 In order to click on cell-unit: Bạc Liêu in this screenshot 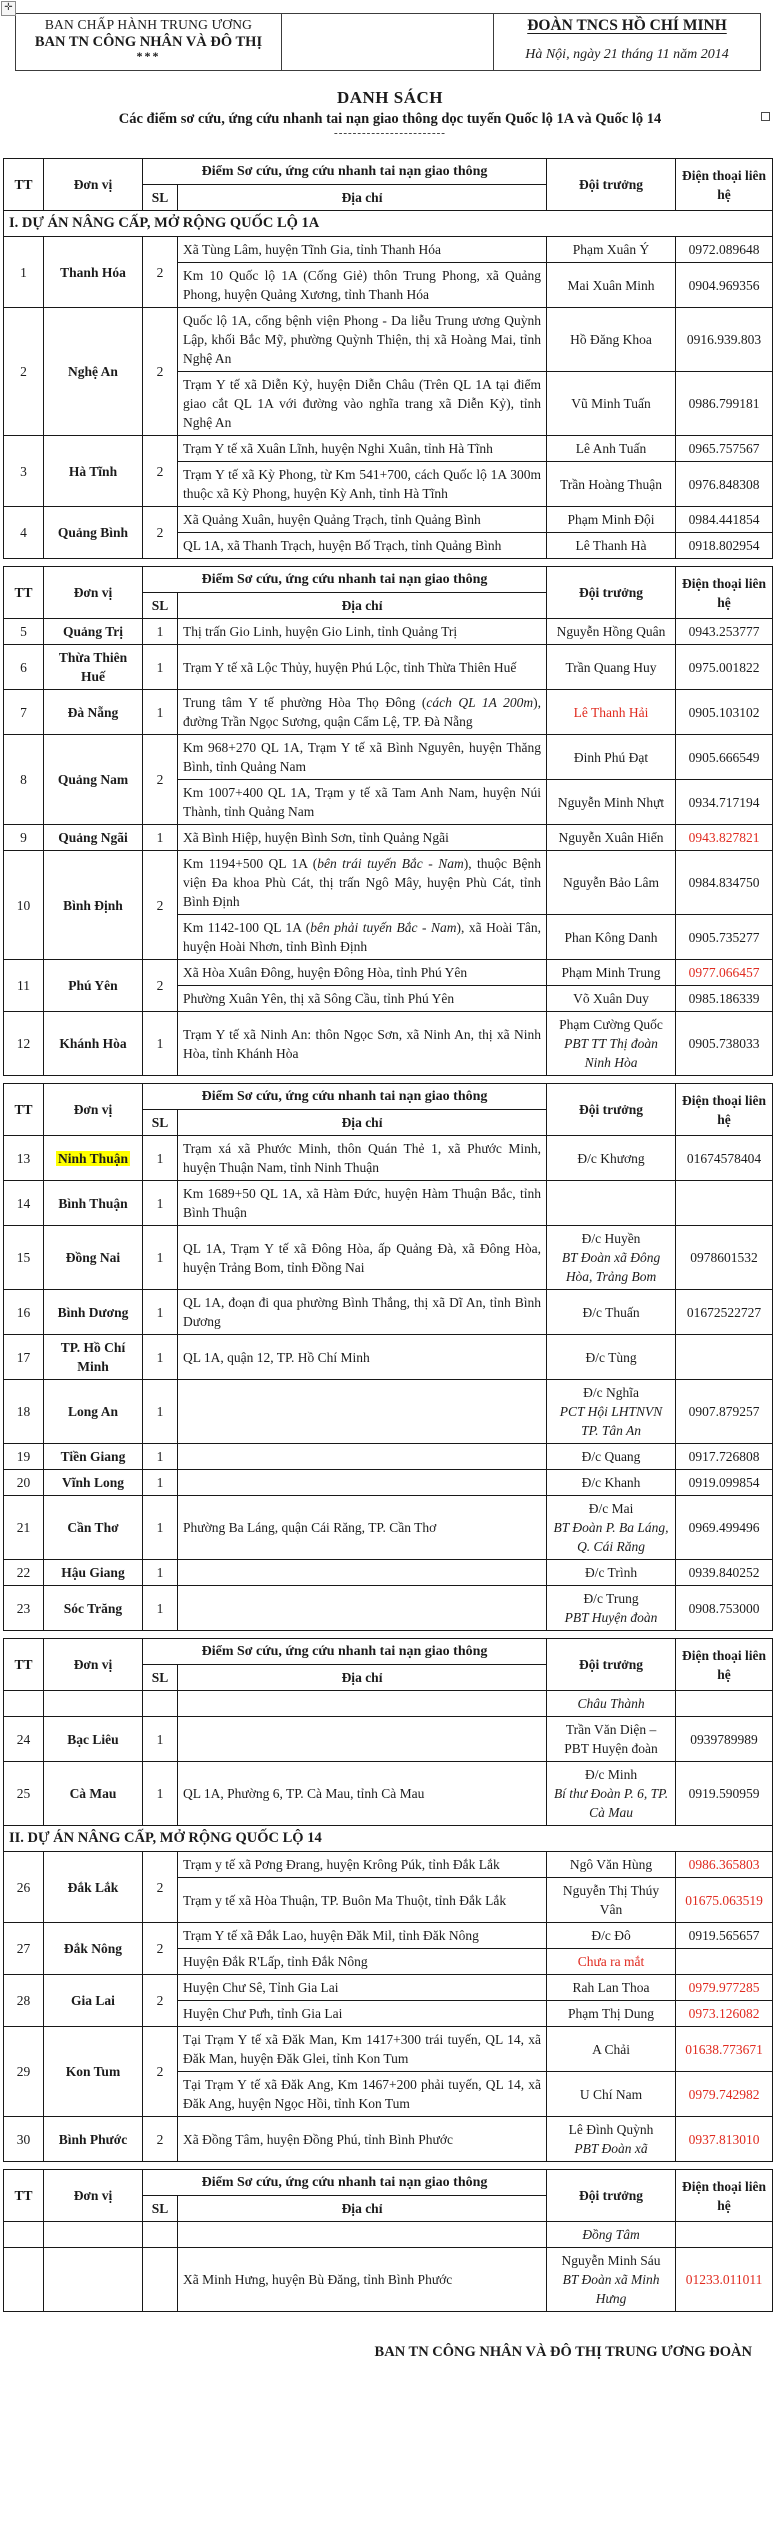, I will do `click(93, 1739)`.